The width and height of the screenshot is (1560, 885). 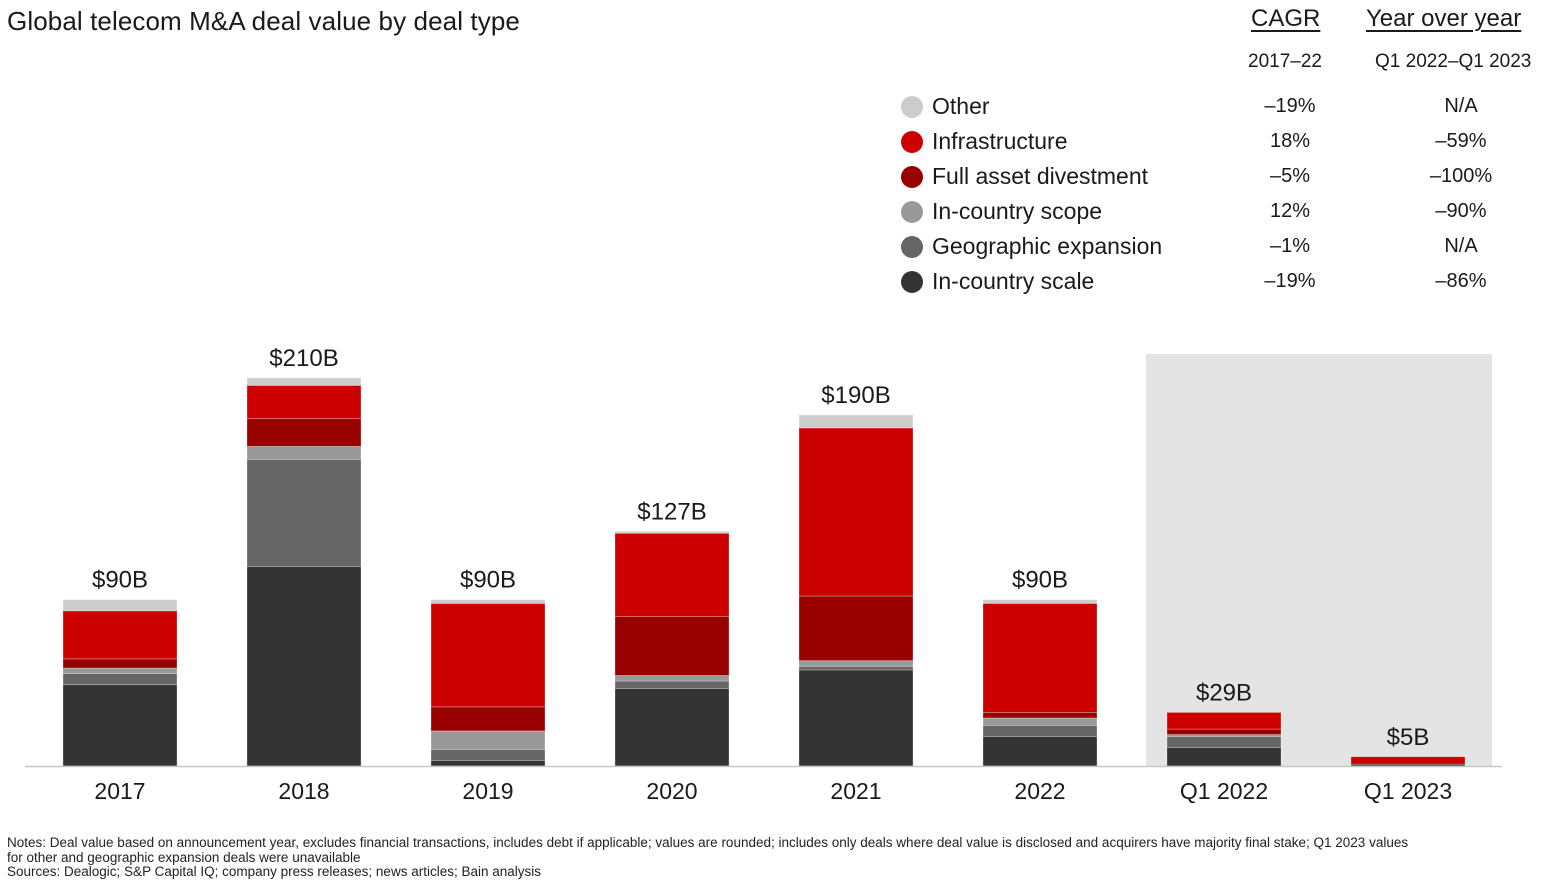 I want to click on legend-item: In-country scope 12% –90%, so click(x=1230, y=213).